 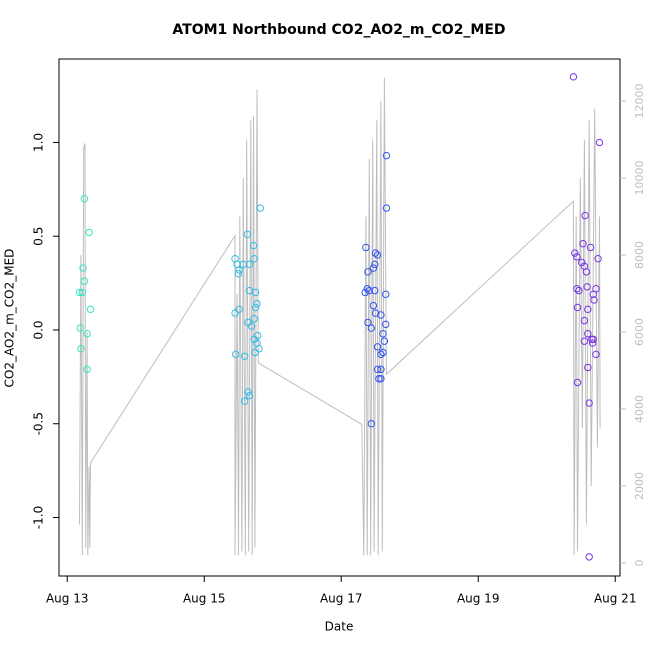 I want to click on x-tick-label: Aug 21, so click(x=615, y=599).